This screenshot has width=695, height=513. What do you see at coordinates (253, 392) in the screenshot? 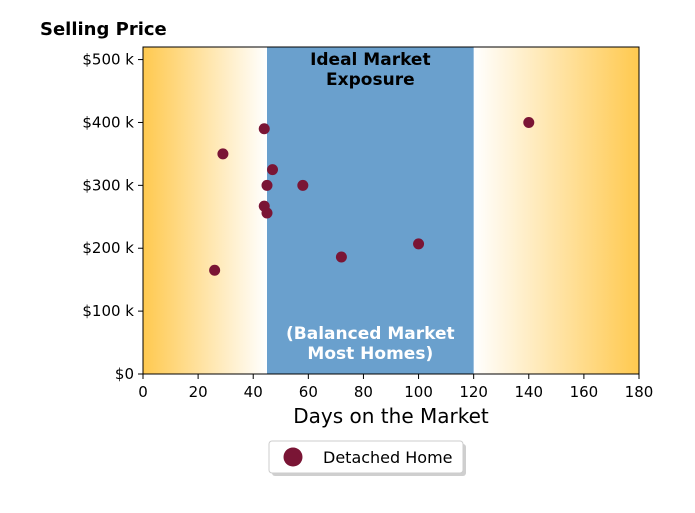
I see `x-tick-label: 40` at bounding box center [253, 392].